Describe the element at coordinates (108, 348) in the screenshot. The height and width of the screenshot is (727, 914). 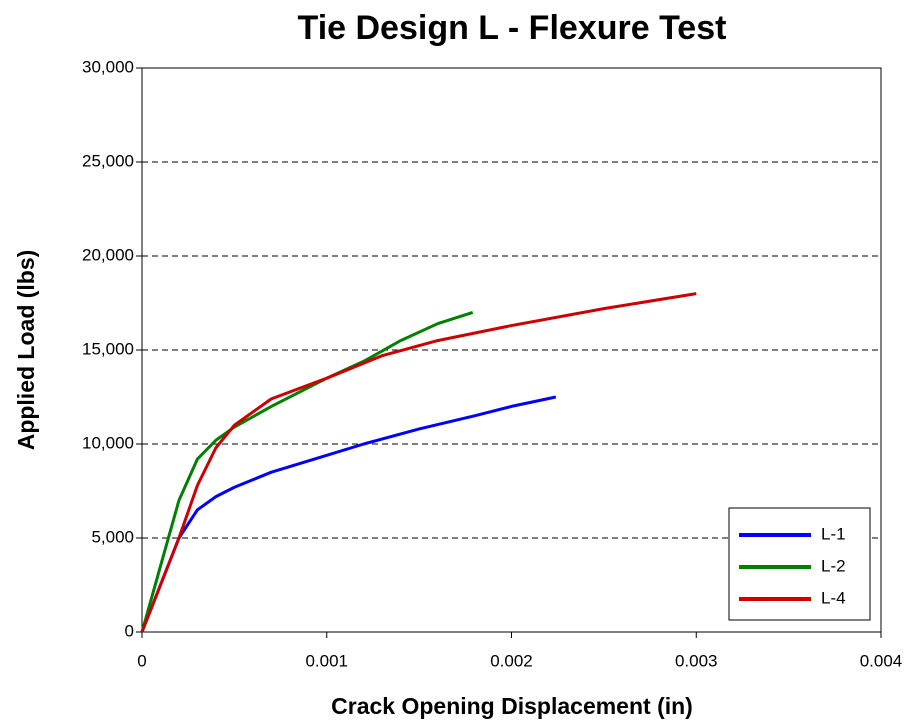
I see `y-tick-label: 15,000` at that location.